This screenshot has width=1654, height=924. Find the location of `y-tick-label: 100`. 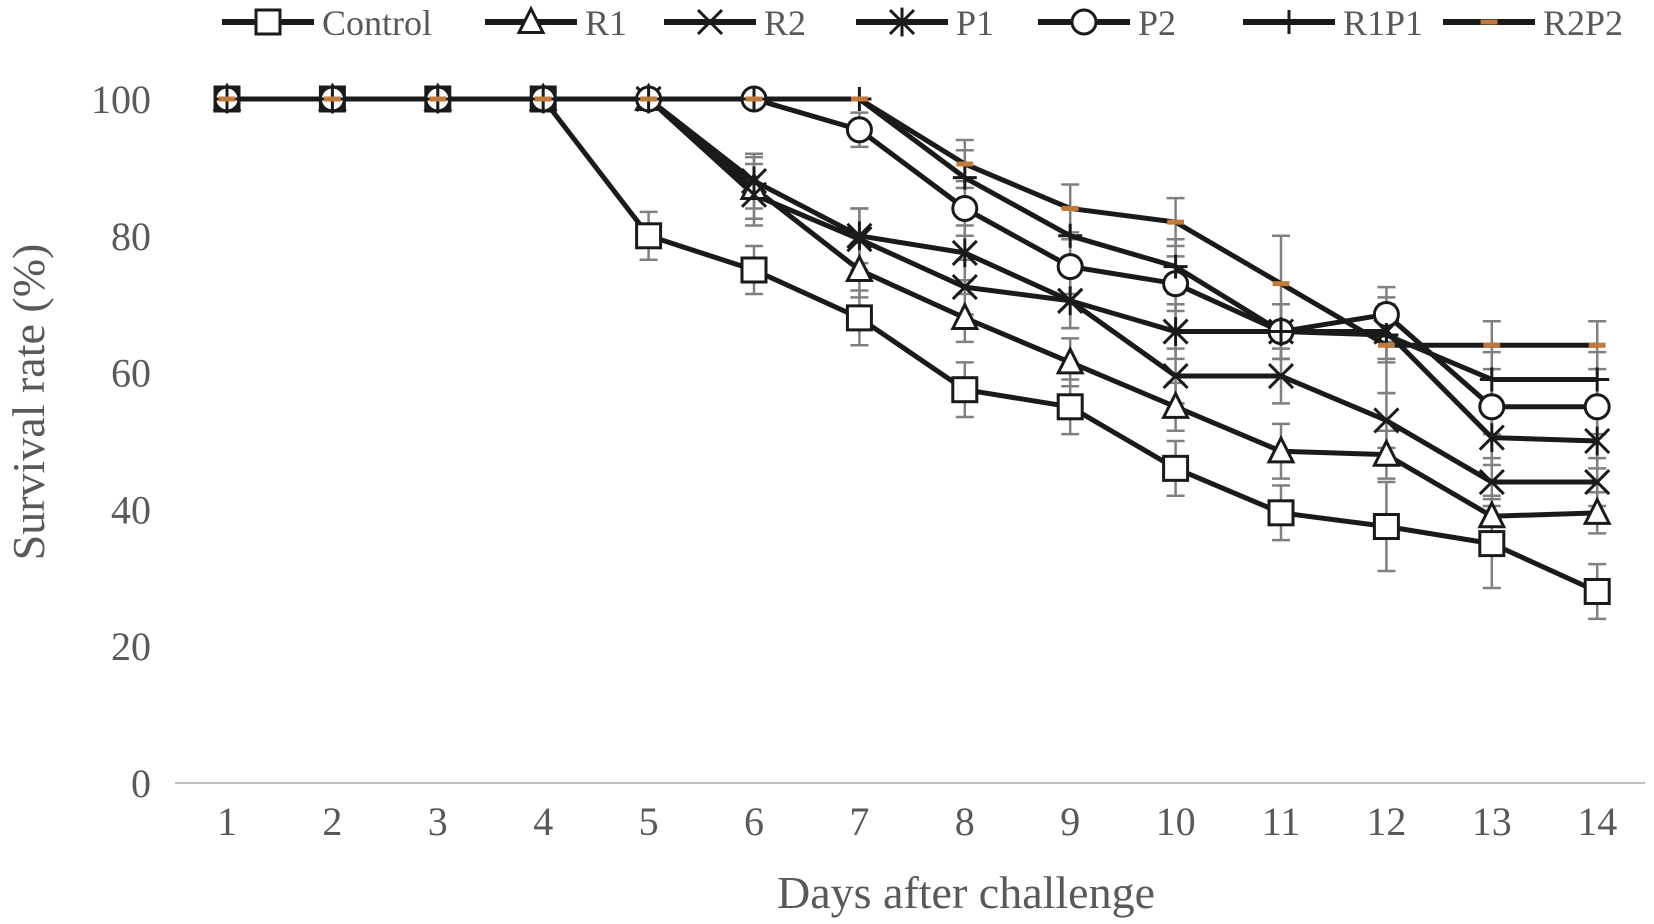

y-tick-label: 100 is located at coordinates (121, 99).